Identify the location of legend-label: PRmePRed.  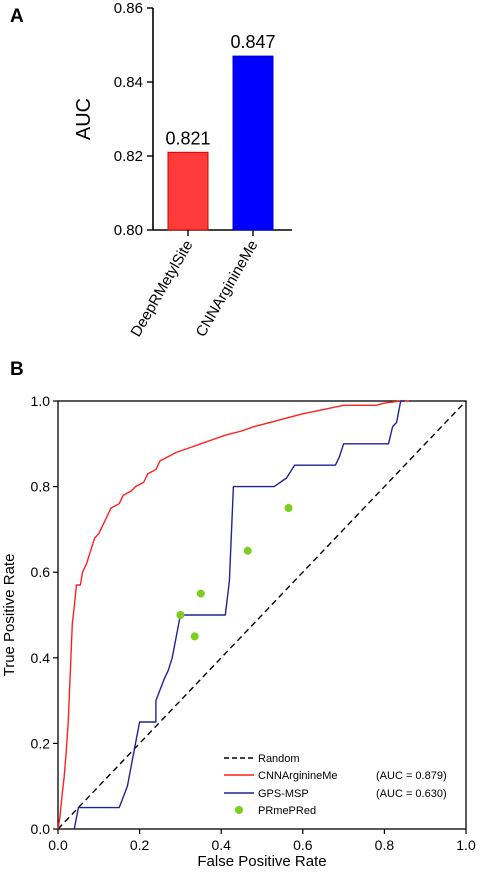
(287, 811).